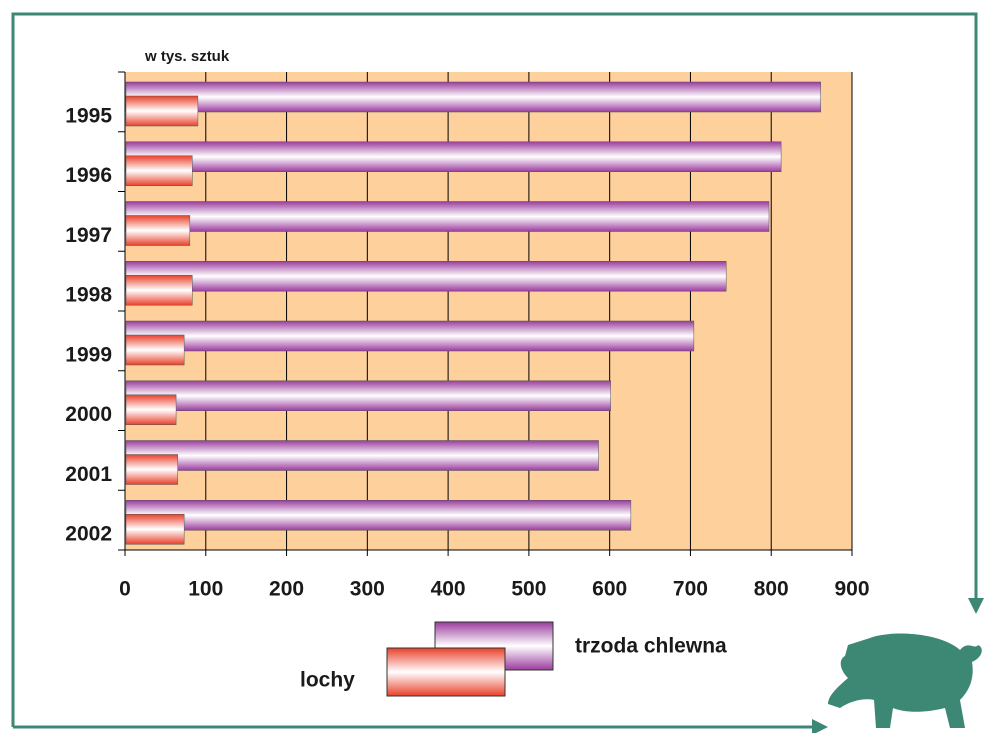 Image resolution: width=987 pixels, height=738 pixels. What do you see at coordinates (528, 589) in the screenshot?
I see `x-tick-label: 500` at bounding box center [528, 589].